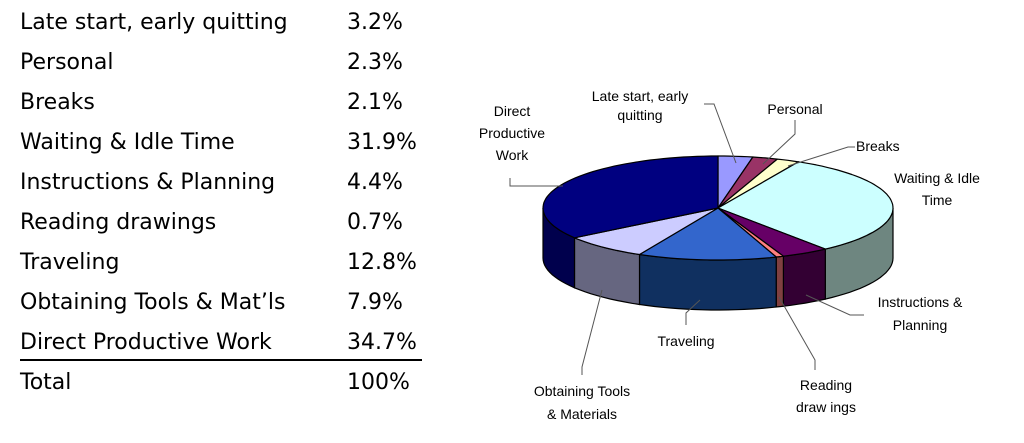 The image size is (1024, 443). Describe the element at coordinates (70, 262) in the screenshot. I see `row-label: Traveling` at that location.